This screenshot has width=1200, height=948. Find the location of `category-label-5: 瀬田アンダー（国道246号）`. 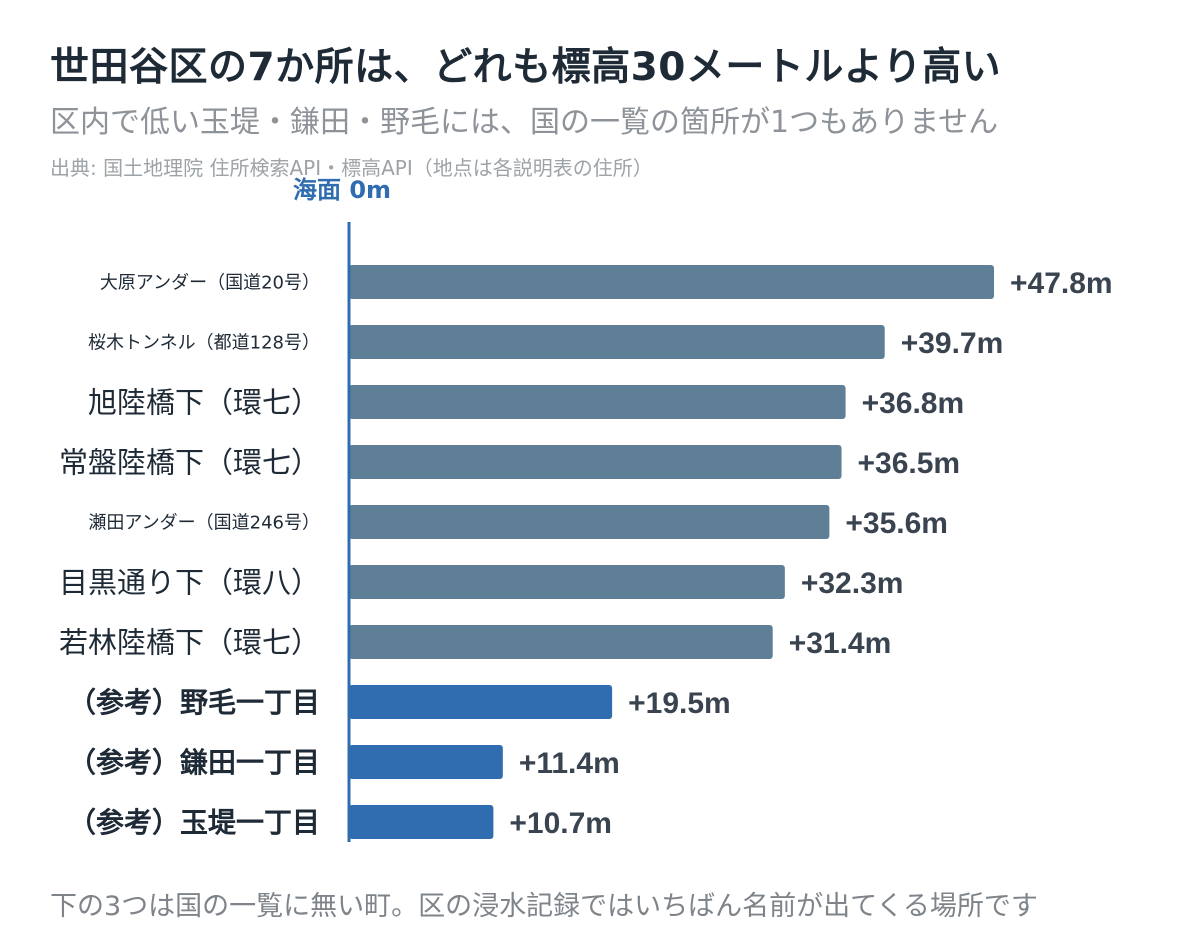

category-label-5: 瀬田アンダー（国道246号） is located at coordinates (204, 522).